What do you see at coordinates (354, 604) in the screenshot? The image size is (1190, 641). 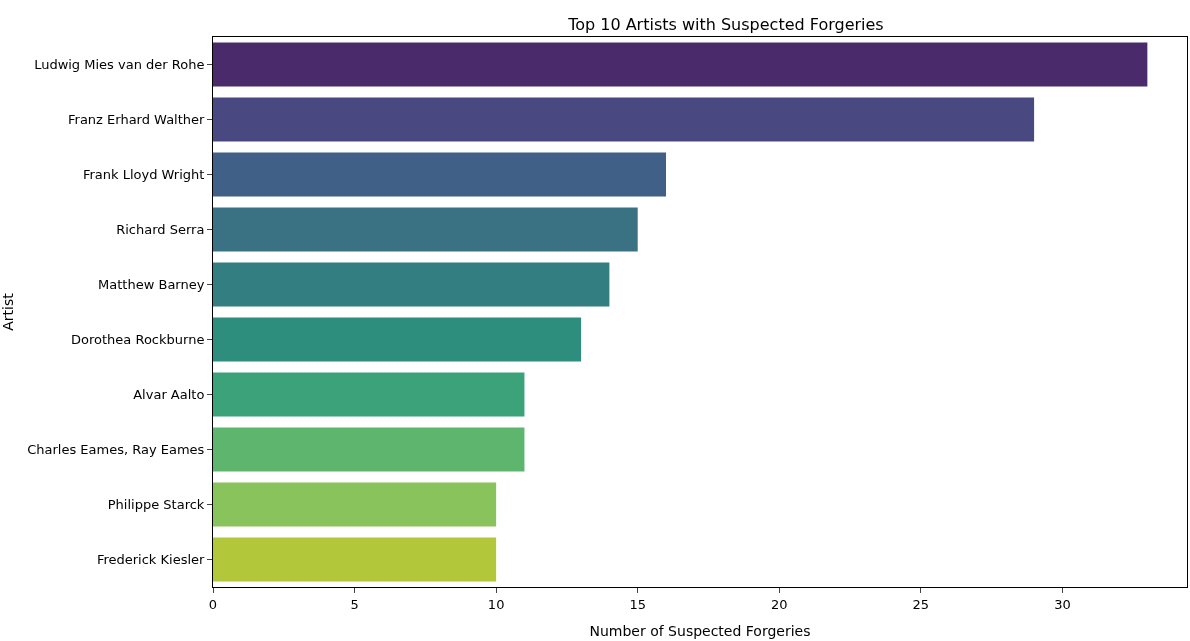 I see `x-tick-label: 5` at bounding box center [354, 604].